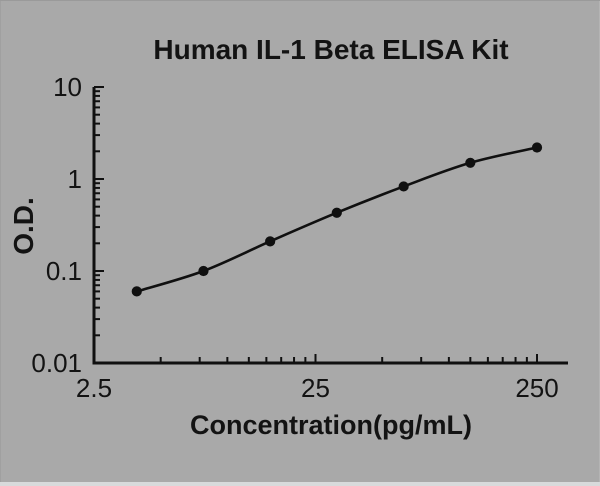 This screenshot has width=600, height=486. What do you see at coordinates (300, 484) in the screenshot?
I see `window-bottom-strip` at bounding box center [300, 484].